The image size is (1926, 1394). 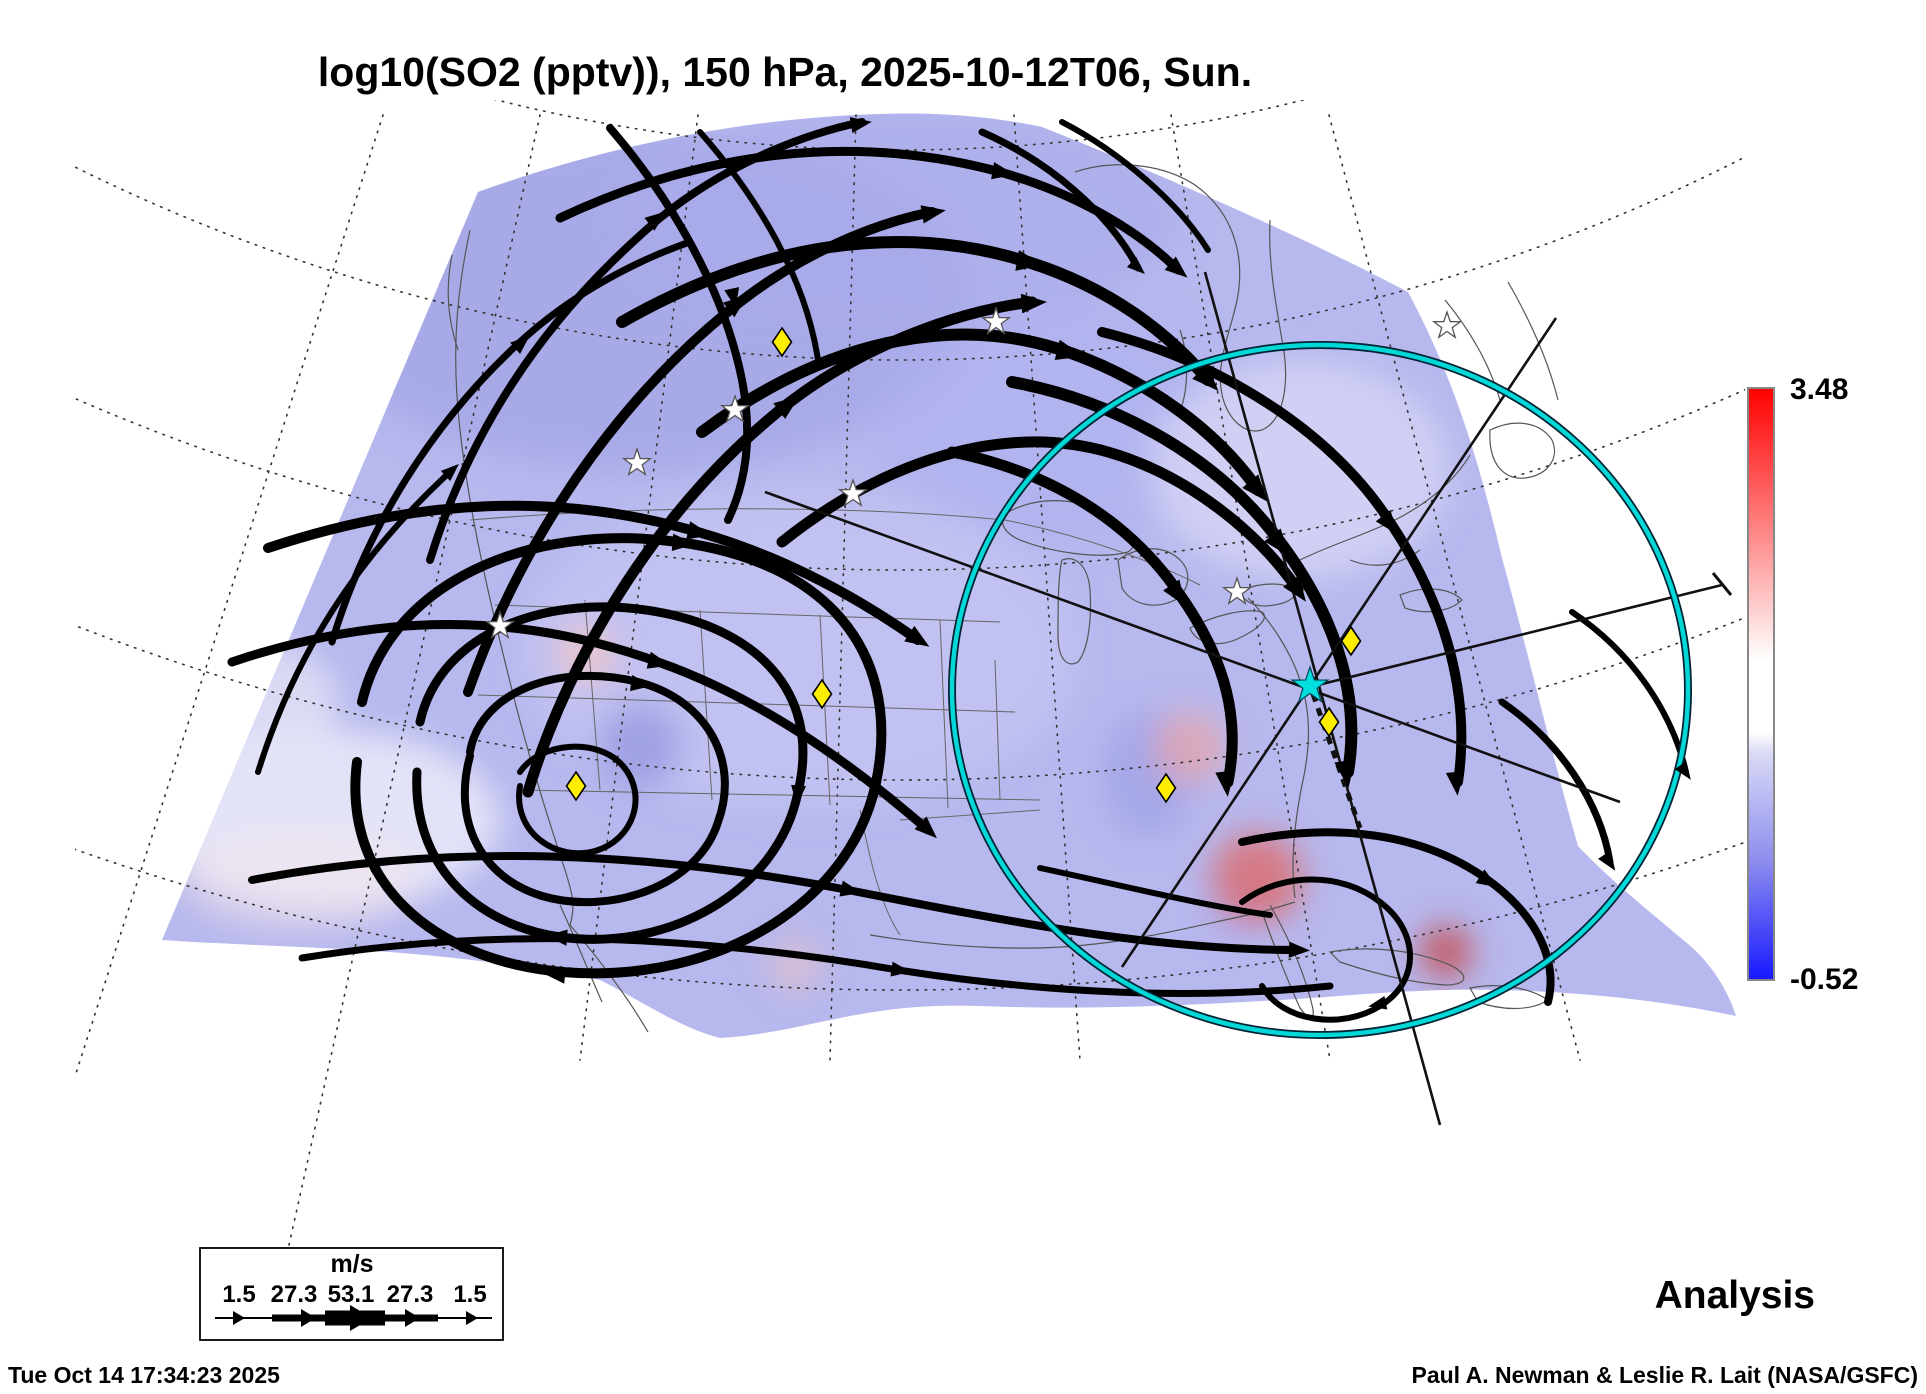 What do you see at coordinates (294, 1294) in the screenshot?
I see `legend-value-1: 27.3` at bounding box center [294, 1294].